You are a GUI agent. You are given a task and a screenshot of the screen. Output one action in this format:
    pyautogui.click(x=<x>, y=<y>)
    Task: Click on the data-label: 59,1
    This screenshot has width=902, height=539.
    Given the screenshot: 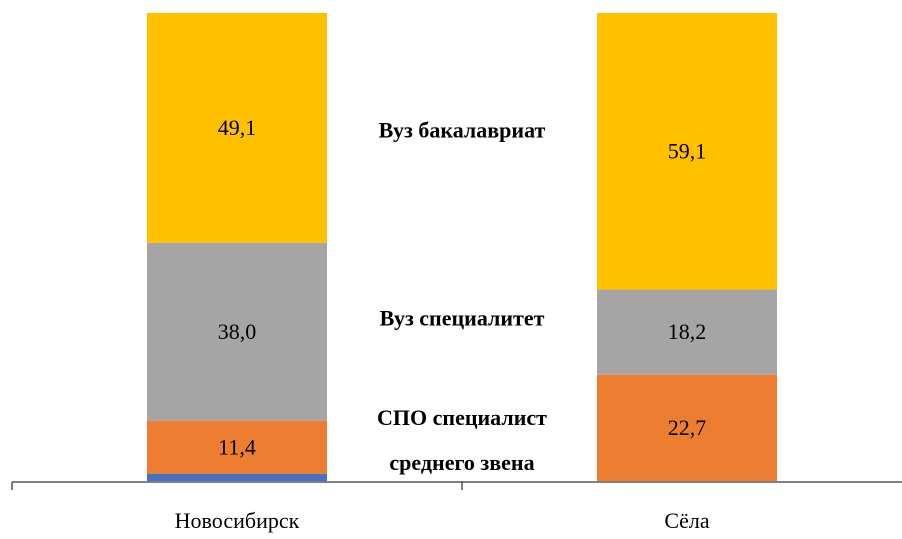 What is the action you would take?
    pyautogui.click(x=687, y=150)
    